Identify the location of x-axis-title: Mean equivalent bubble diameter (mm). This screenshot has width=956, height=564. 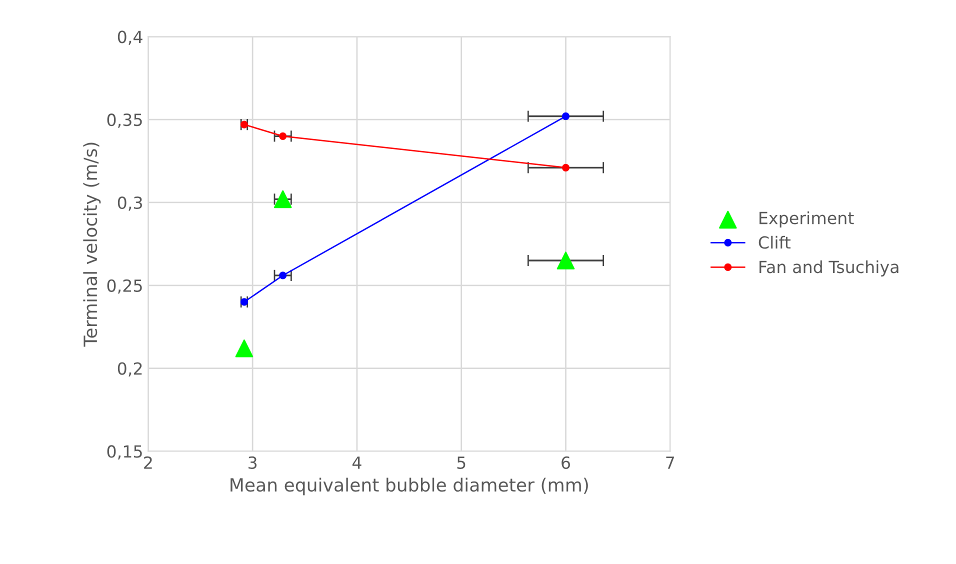
(409, 487).